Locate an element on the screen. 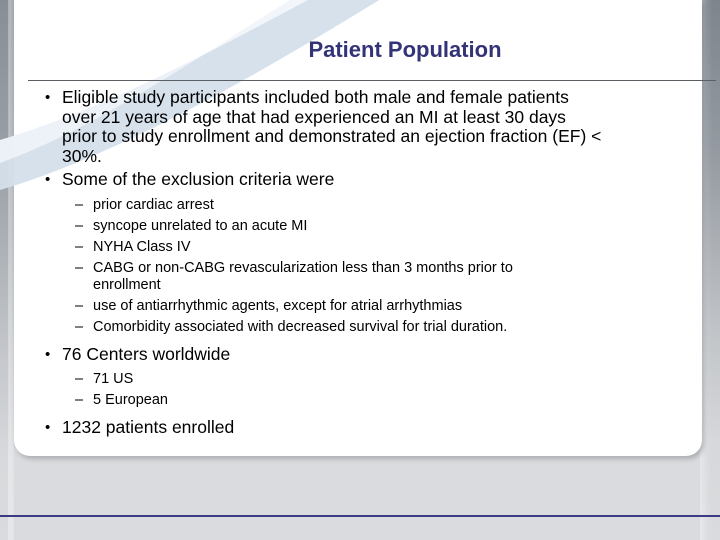 This screenshot has width=720, height=540. sub-bullet-item: – 5 European is located at coordinates (388, 400).